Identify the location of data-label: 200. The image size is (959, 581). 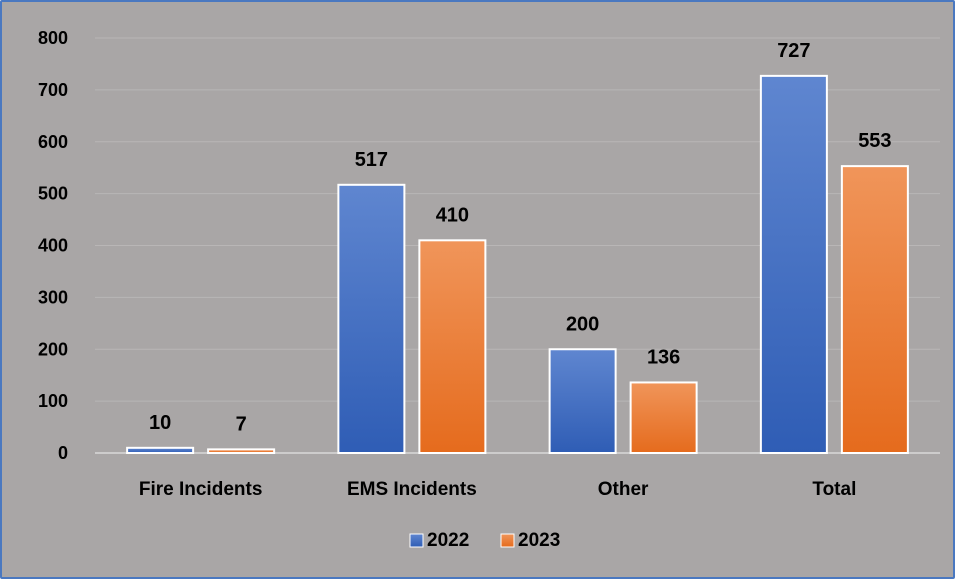
(582, 324).